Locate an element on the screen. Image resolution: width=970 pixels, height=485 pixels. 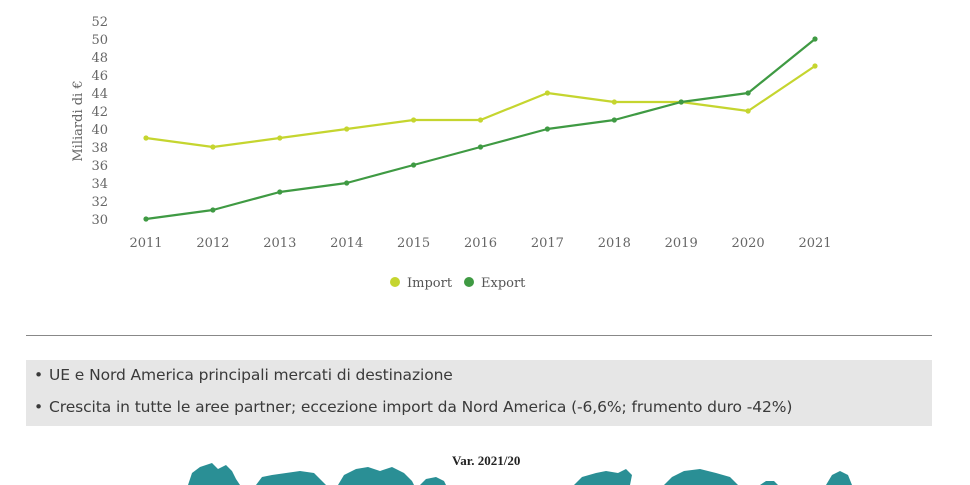
y-tick-label: 40 is located at coordinates (99, 130).